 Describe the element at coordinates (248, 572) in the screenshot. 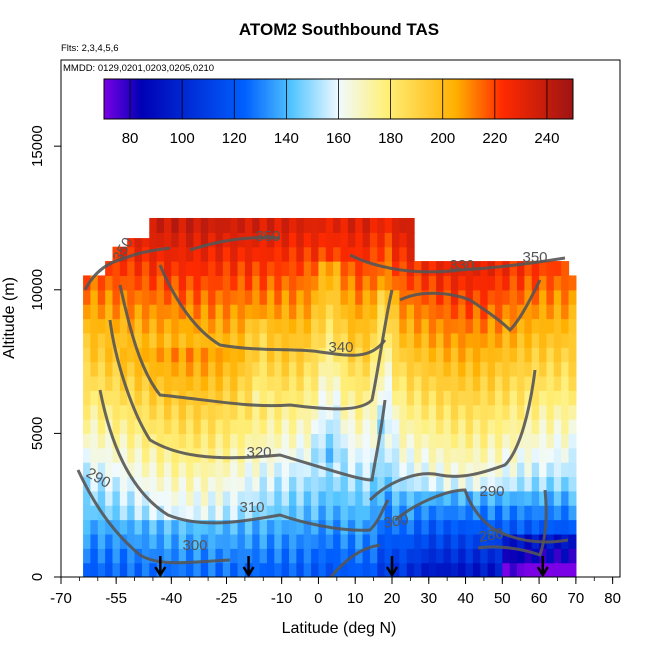

I see `arrow-head` at that location.